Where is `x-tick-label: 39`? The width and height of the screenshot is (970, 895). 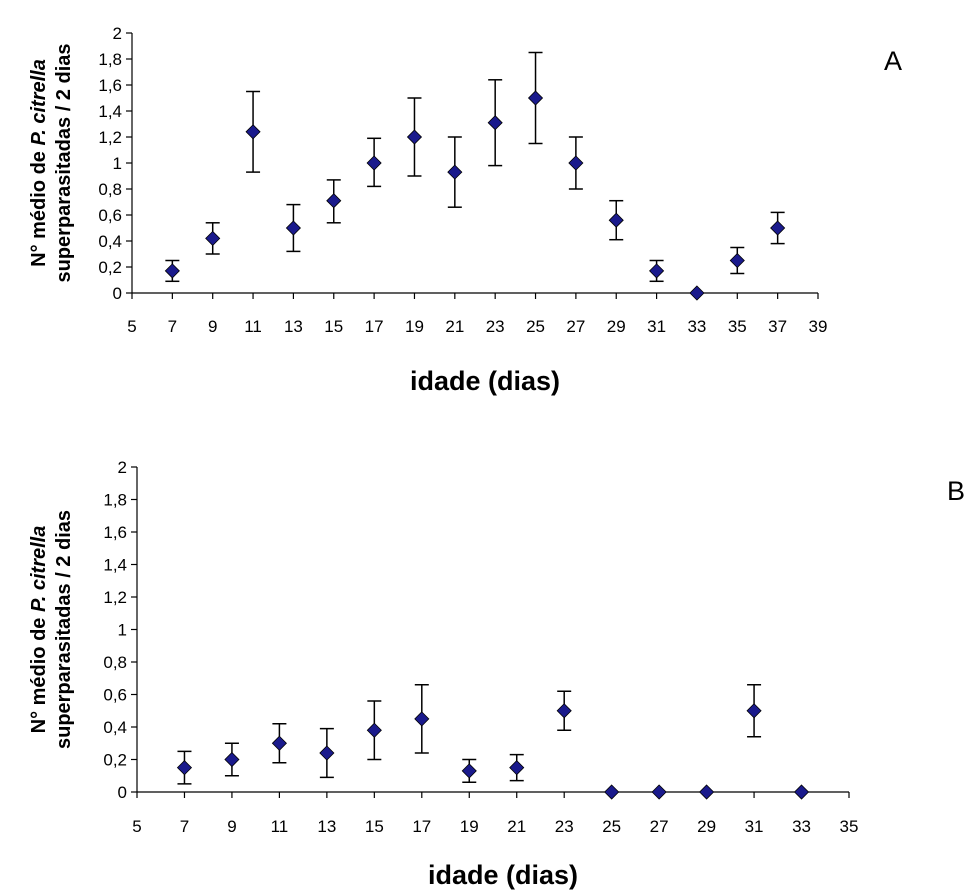
x-tick-label: 39 is located at coordinates (818, 326).